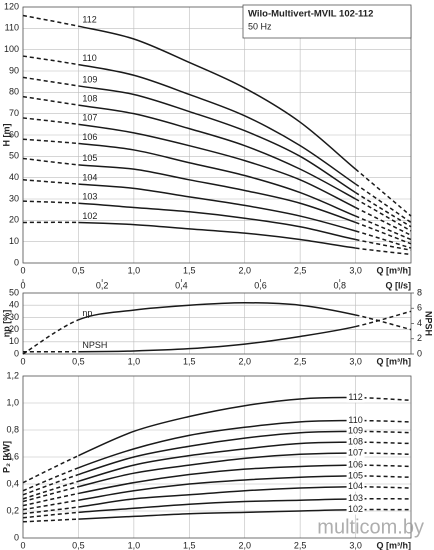 The image size is (434, 550). What do you see at coordinates (339, 285) in the screenshot?
I see `x2-tick-label: 0,8` at bounding box center [339, 285].